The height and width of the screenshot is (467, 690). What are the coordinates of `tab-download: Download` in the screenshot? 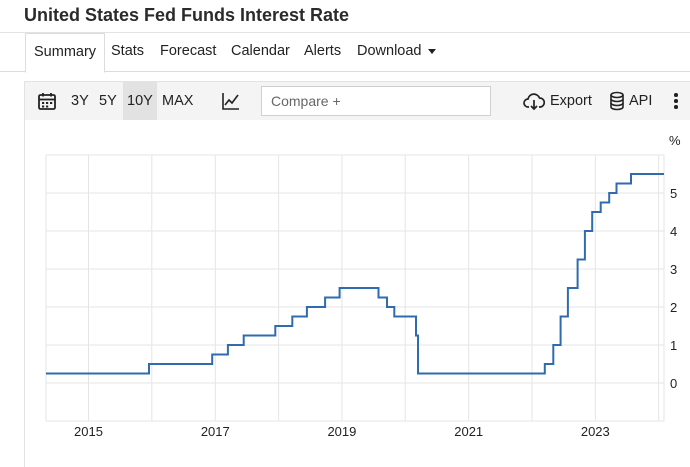 It's located at (396, 52).